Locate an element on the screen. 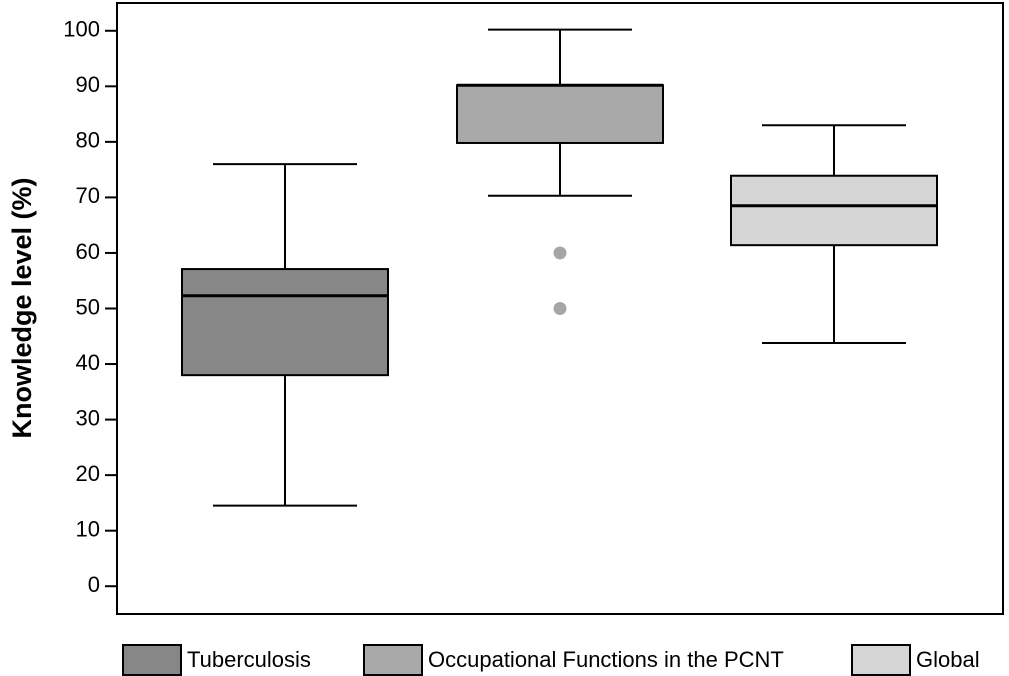 Image resolution: width=1009 pixels, height=676 pixels. legend-label: Global is located at coordinates (948, 659).